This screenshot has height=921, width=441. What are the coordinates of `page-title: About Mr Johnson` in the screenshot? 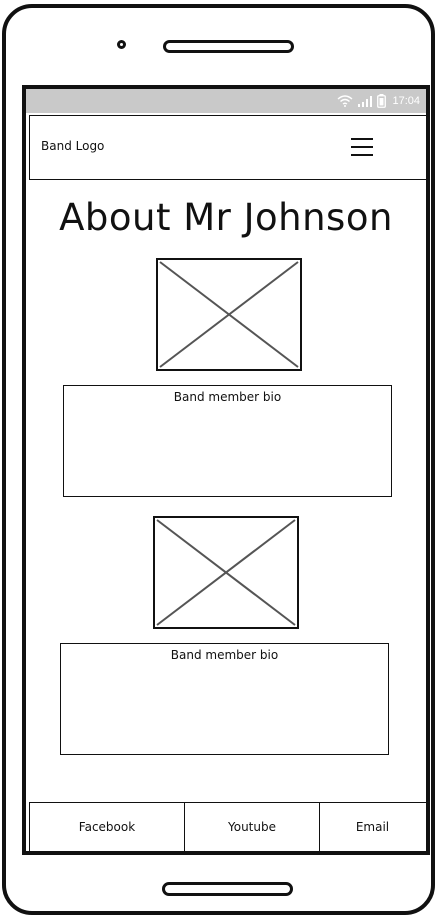 It's located at (226, 217).